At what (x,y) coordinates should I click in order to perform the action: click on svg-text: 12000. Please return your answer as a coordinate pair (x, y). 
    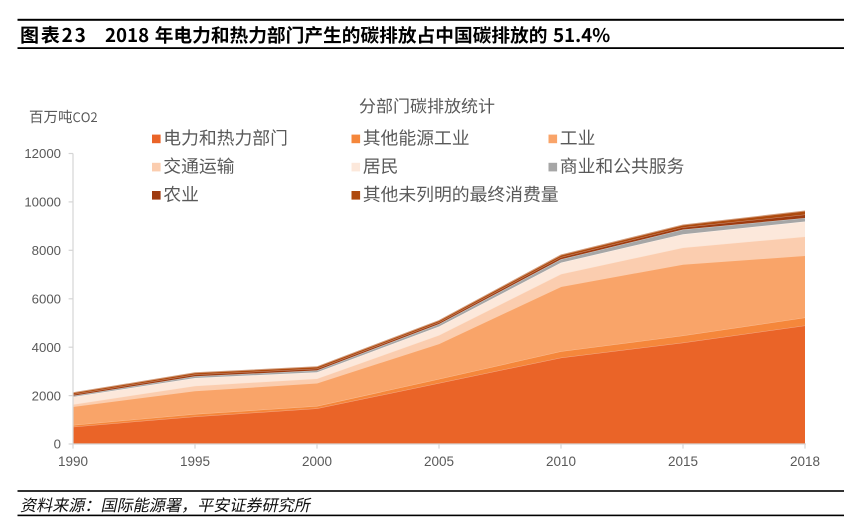
    Looking at the image, I should click on (42, 153).